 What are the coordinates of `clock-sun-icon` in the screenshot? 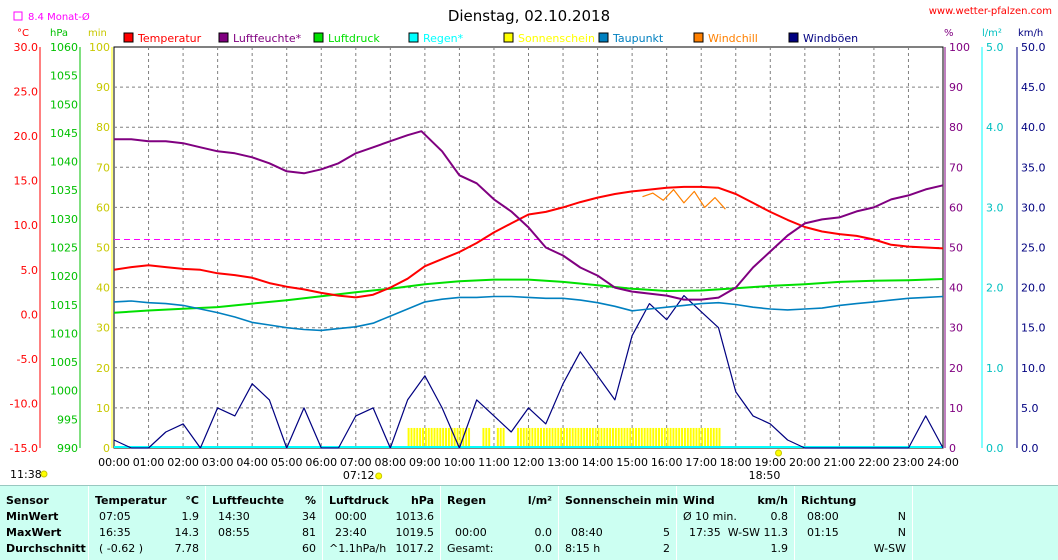 It's located at (44, 474).